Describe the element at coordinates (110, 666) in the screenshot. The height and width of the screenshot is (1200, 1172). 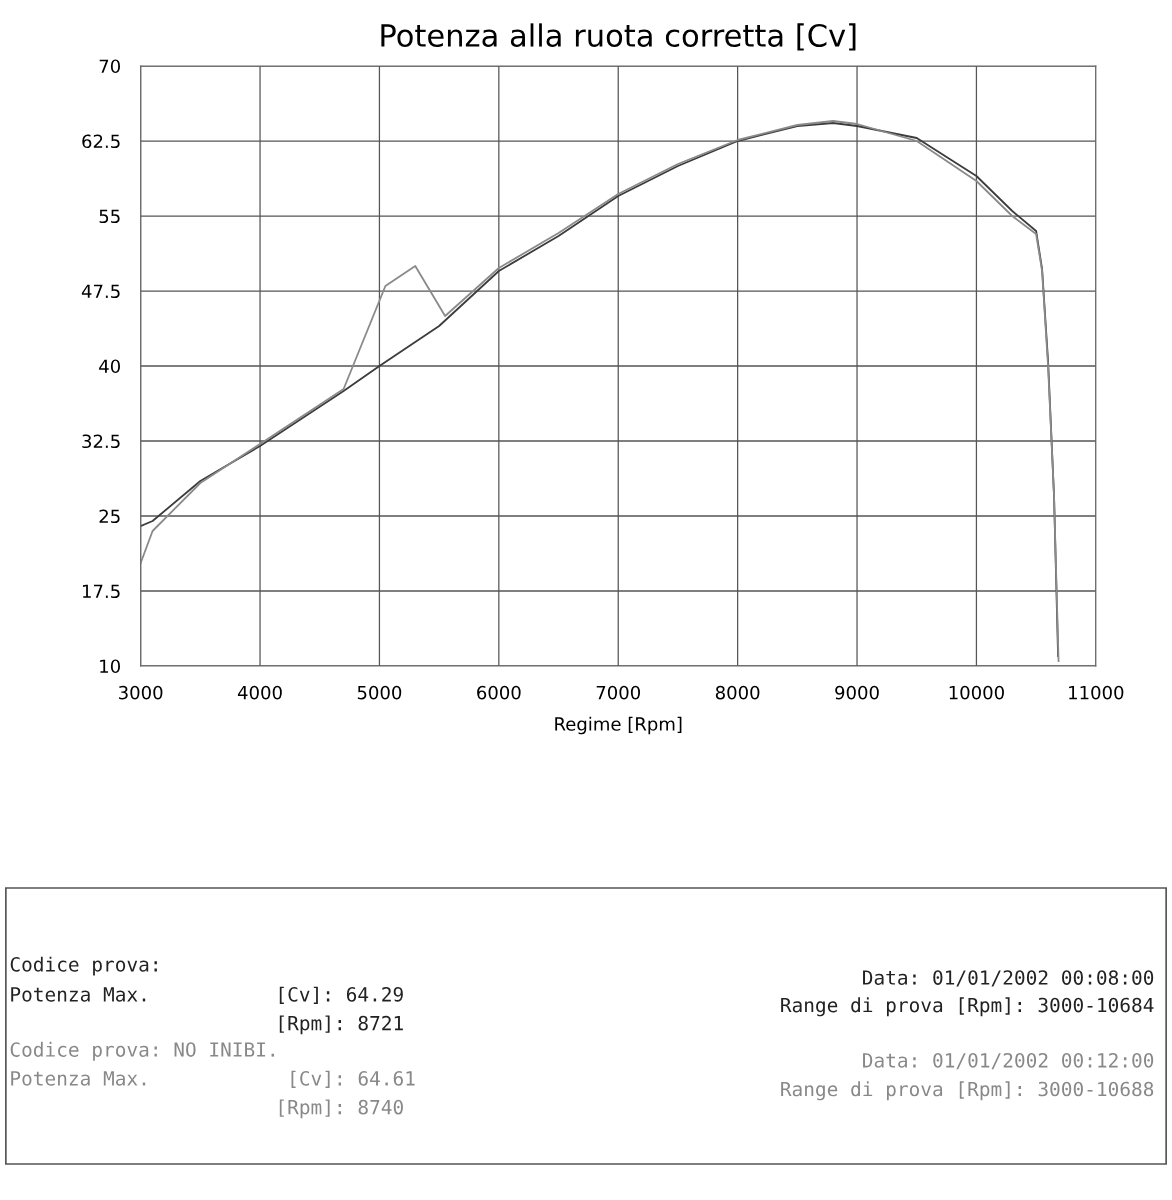
I see `y-tick-label: 10` at that location.